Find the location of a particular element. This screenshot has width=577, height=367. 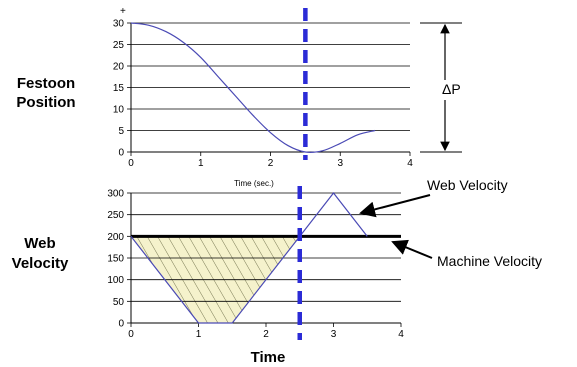

bottom-x-axis-label: Time is located at coordinates (268, 357).